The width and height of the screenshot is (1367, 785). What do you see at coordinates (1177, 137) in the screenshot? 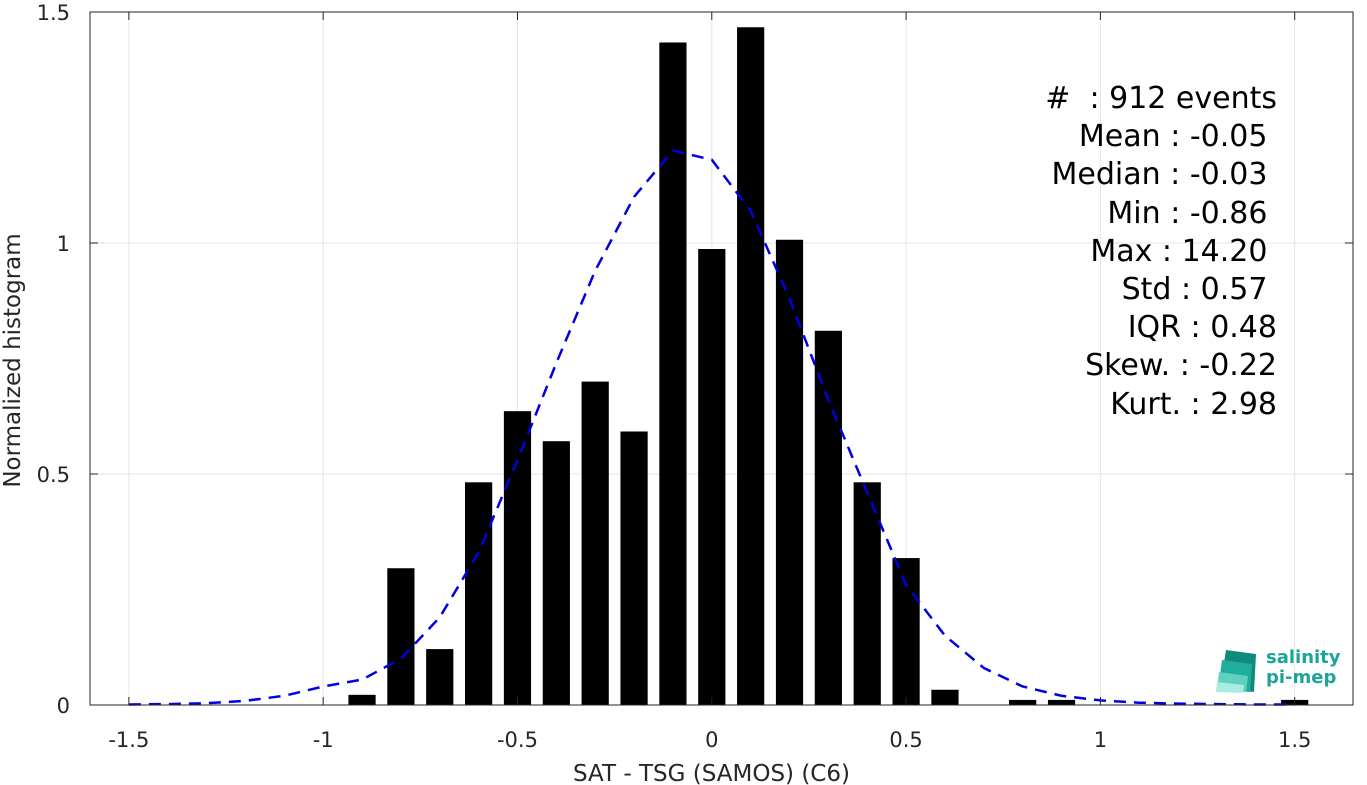
I see `stat-mean: Mean : -0.05` at bounding box center [1177, 137].